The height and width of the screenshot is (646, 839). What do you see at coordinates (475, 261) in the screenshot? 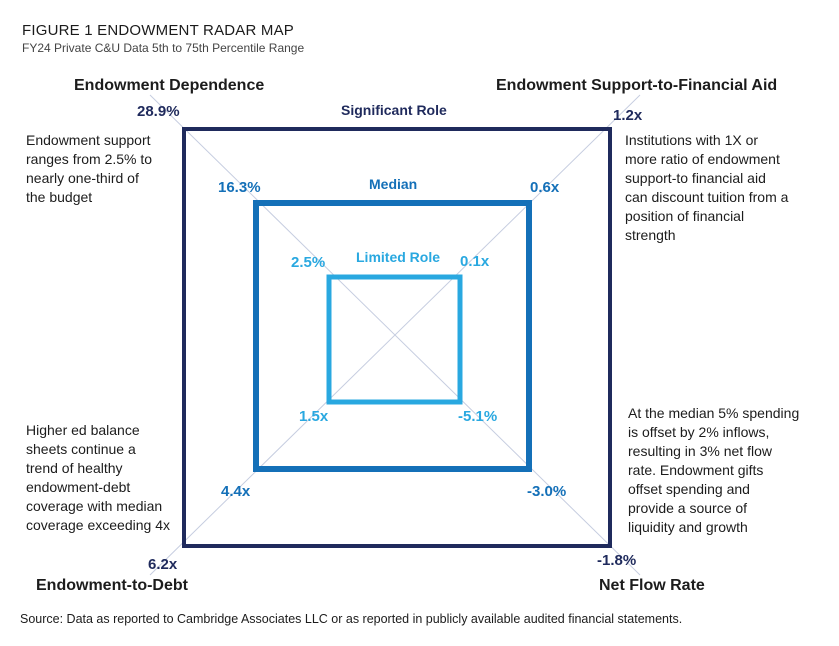
I see `value-label: 0.1x` at bounding box center [475, 261].